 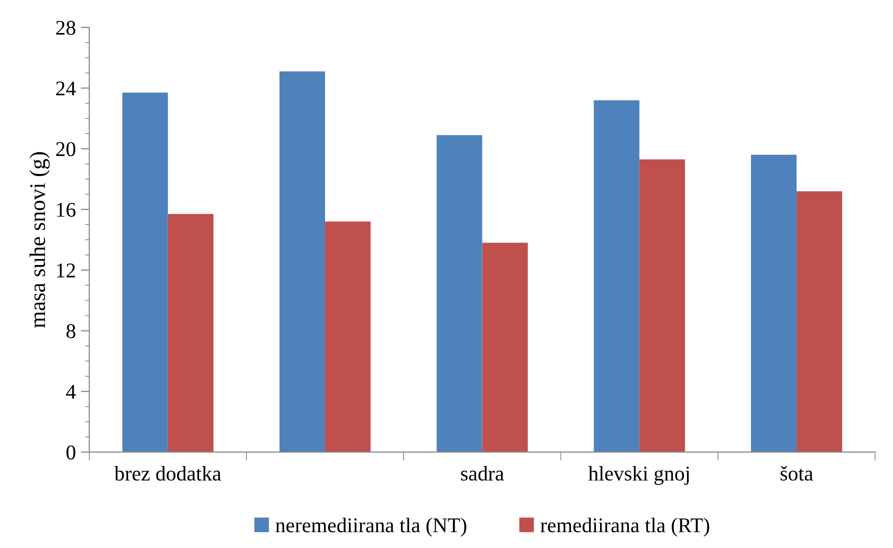 What do you see at coordinates (482, 473) in the screenshot?
I see `x-tick-label: sadra` at bounding box center [482, 473].